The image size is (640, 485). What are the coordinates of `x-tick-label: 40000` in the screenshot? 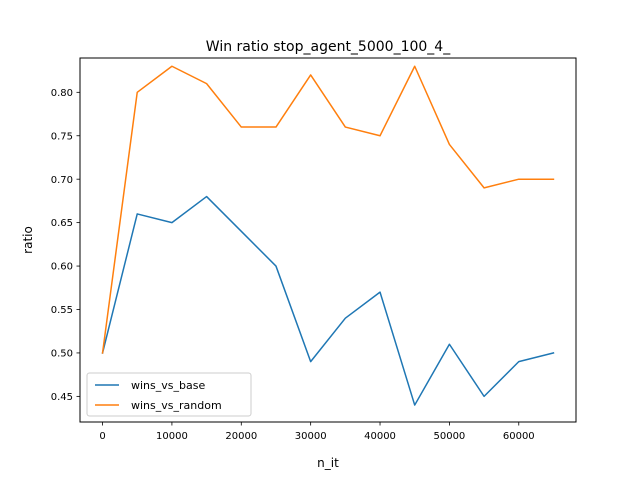 It's located at (380, 436).